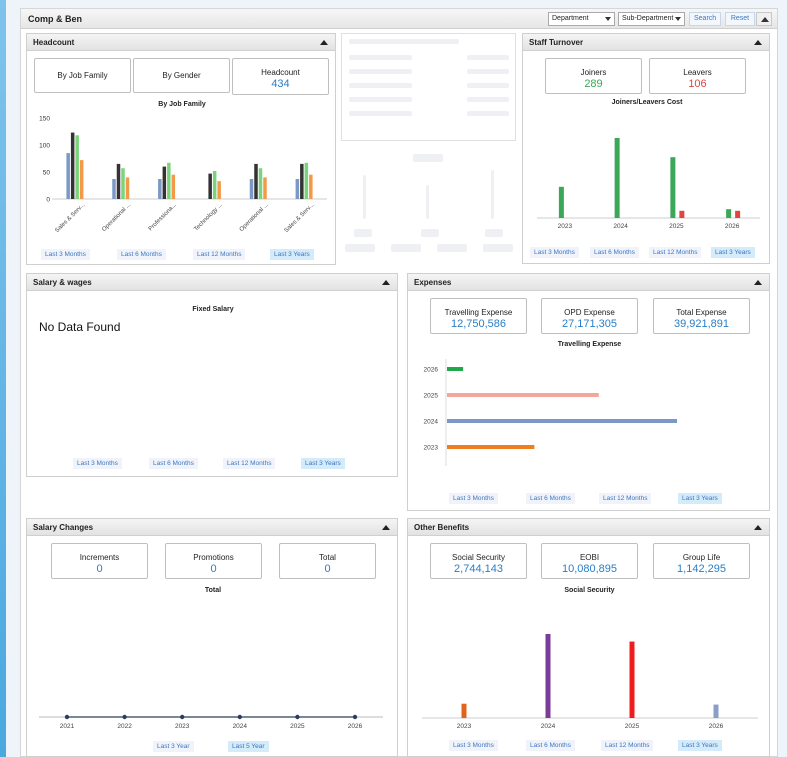 The image size is (787, 757). I want to click on range-last-3-year: Last 3 Year, so click(173, 746).